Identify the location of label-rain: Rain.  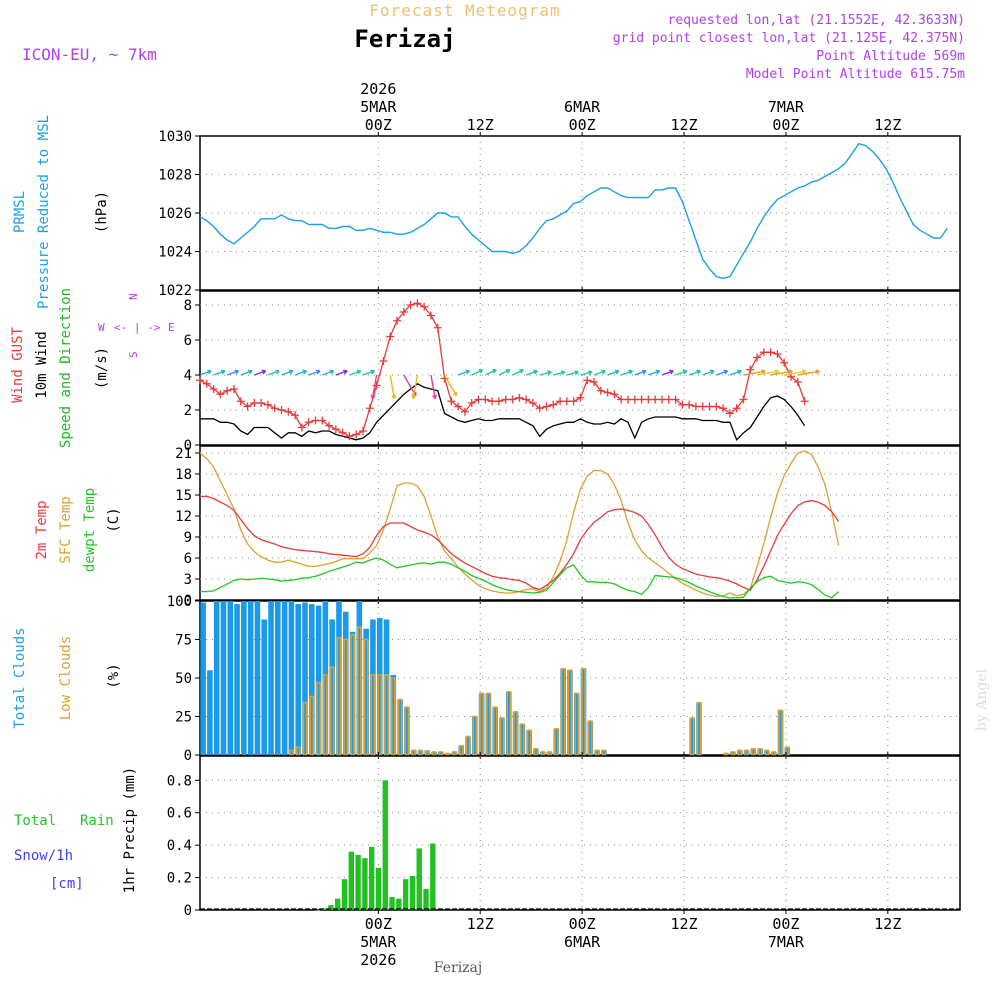
(97, 821).